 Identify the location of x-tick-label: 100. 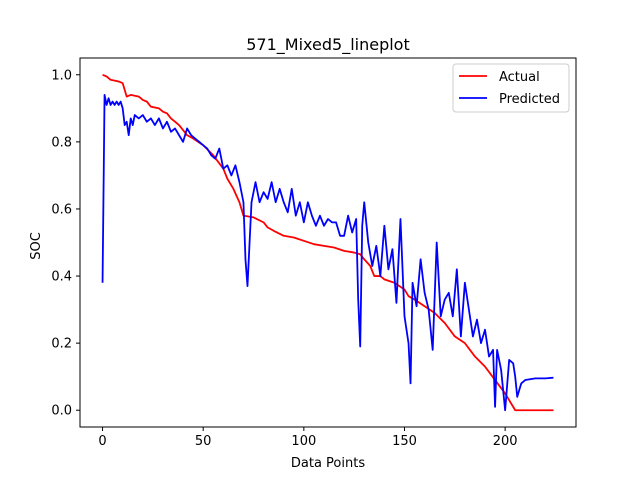
(303, 441).